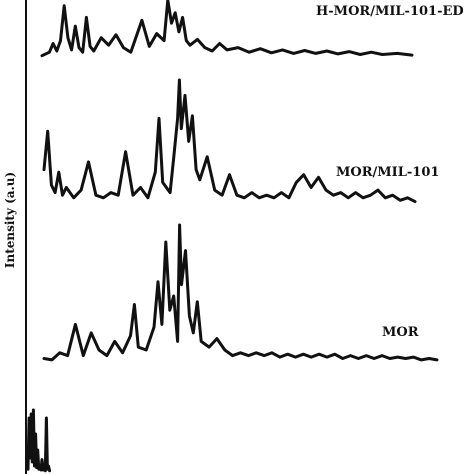 Image resolution: width=474 pixels, height=474 pixels. What do you see at coordinates (390, 11) in the screenshot?
I see `series-label-h-mor-mil-101-ed: H-MOR/MIL-101-ED` at bounding box center [390, 11].